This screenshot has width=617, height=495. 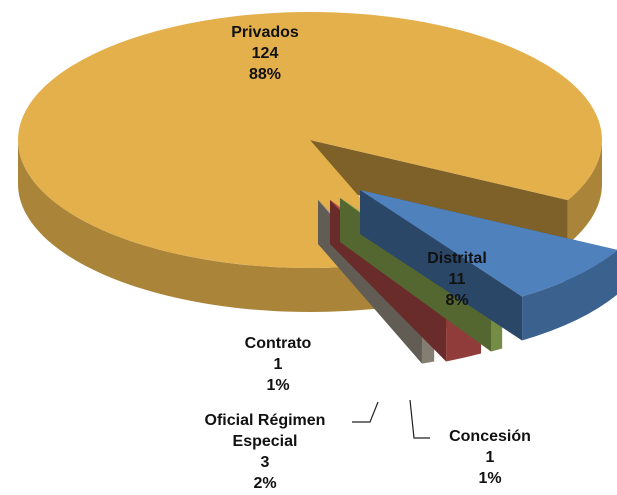 I want to click on pie-slice, so click(x=488, y=265).